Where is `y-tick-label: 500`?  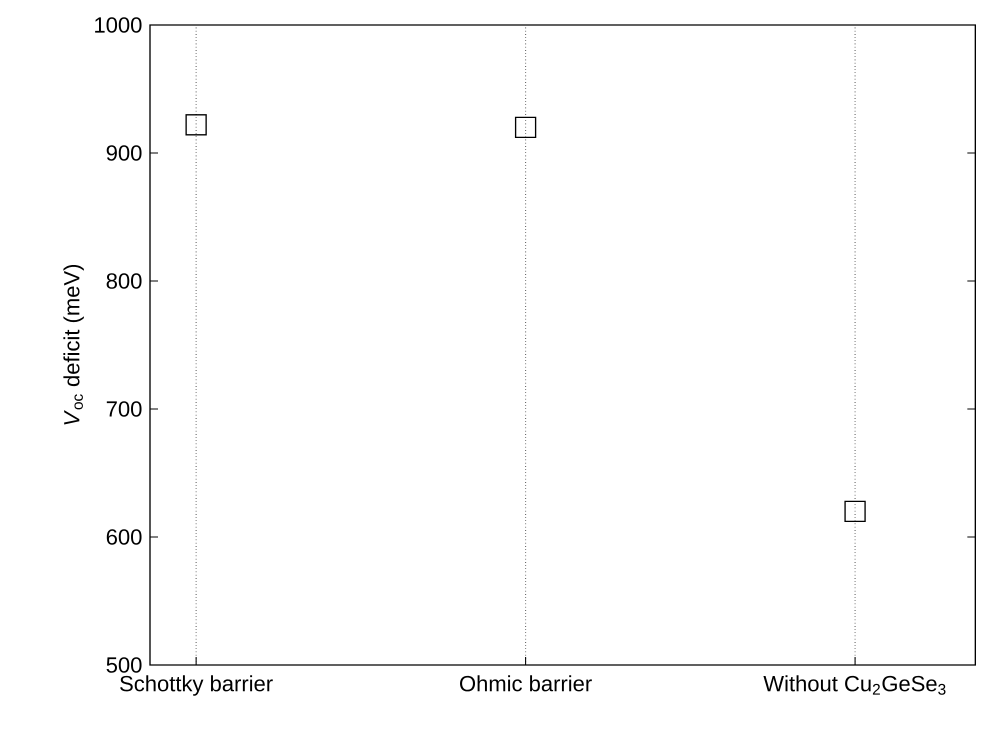
y-tick-label: 500 is located at coordinates (124, 665).